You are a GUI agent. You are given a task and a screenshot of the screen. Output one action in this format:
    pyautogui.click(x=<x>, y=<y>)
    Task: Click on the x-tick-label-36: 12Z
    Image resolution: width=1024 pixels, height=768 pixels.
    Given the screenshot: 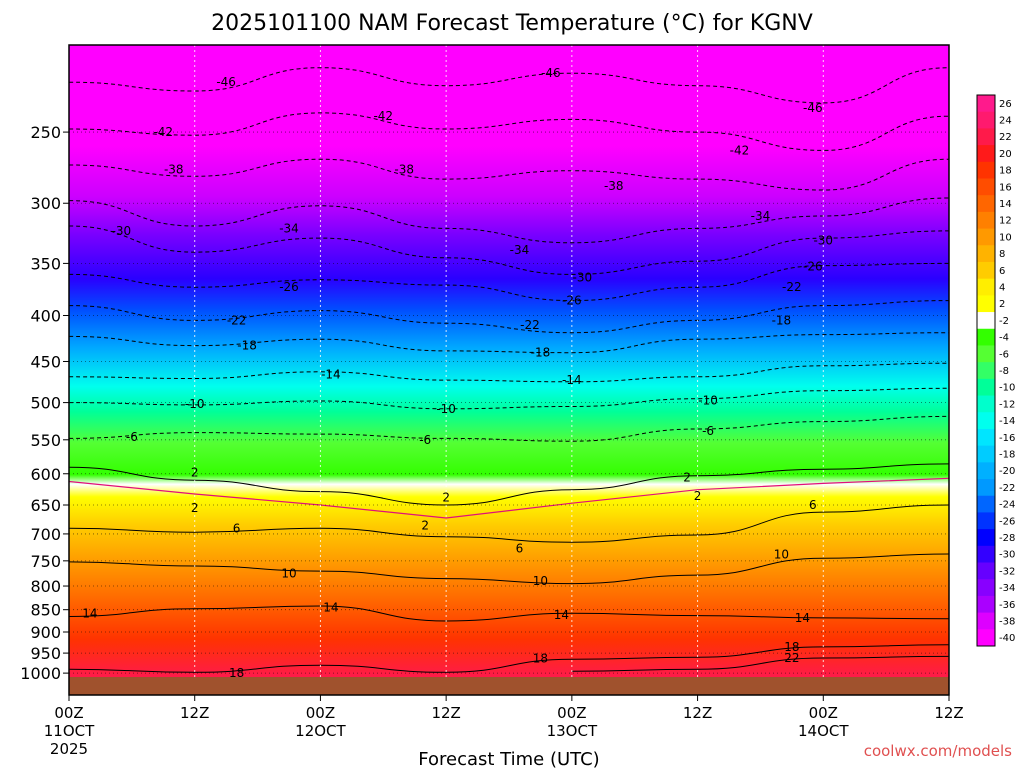 What is the action you would take?
    pyautogui.click(x=445, y=713)
    